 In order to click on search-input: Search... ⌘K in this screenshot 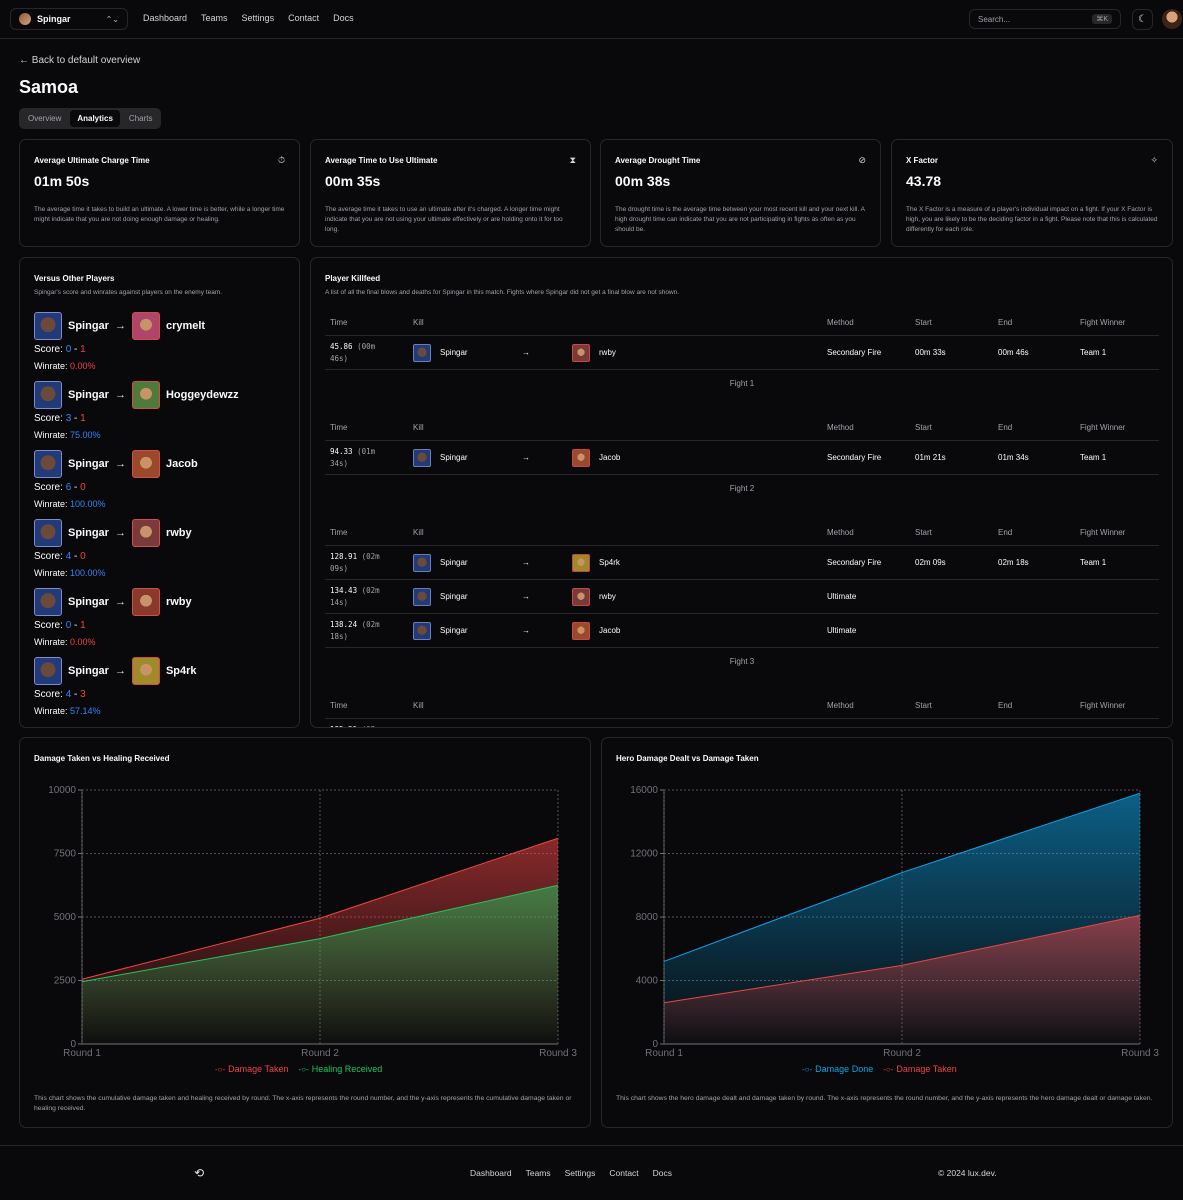, I will do `click(1045, 19)`.